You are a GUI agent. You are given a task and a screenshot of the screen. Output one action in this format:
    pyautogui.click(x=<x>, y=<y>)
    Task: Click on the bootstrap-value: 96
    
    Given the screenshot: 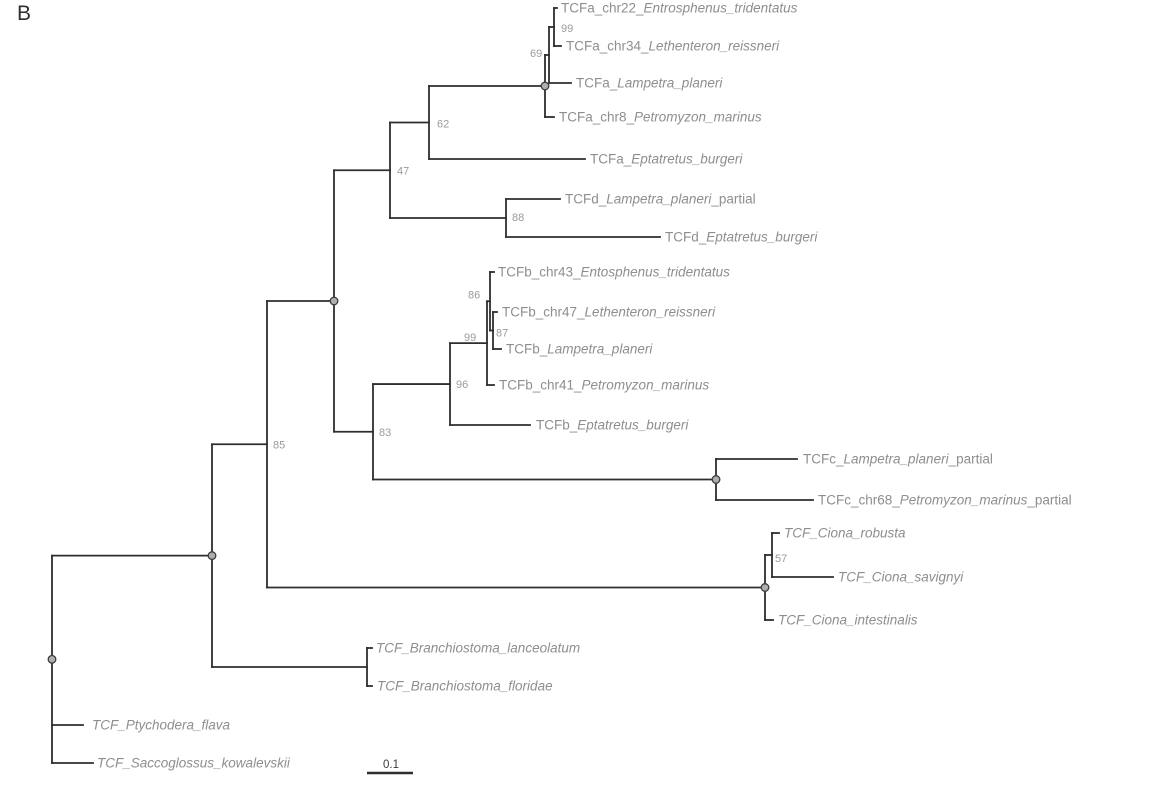 What is the action you would take?
    pyautogui.click(x=462, y=385)
    